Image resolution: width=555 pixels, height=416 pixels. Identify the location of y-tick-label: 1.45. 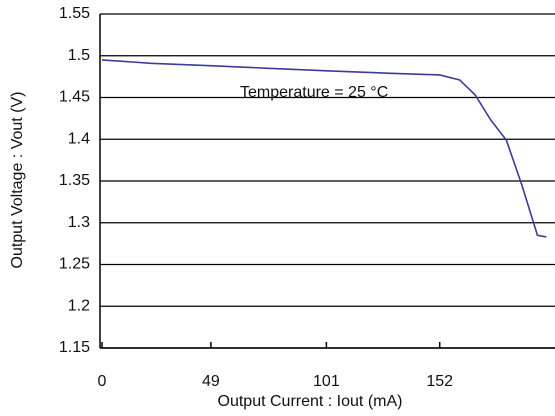
(74, 97).